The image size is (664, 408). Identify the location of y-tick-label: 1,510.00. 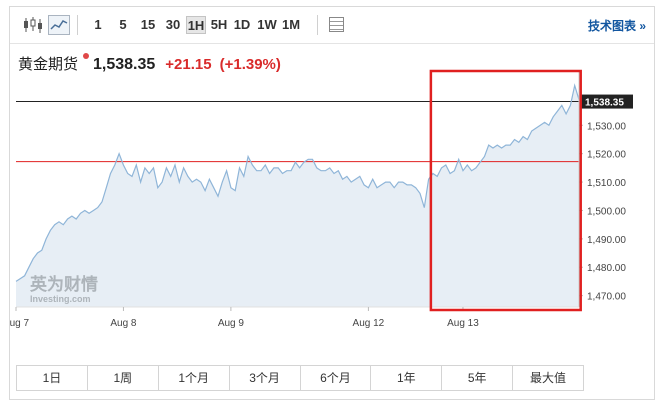
(606, 183).